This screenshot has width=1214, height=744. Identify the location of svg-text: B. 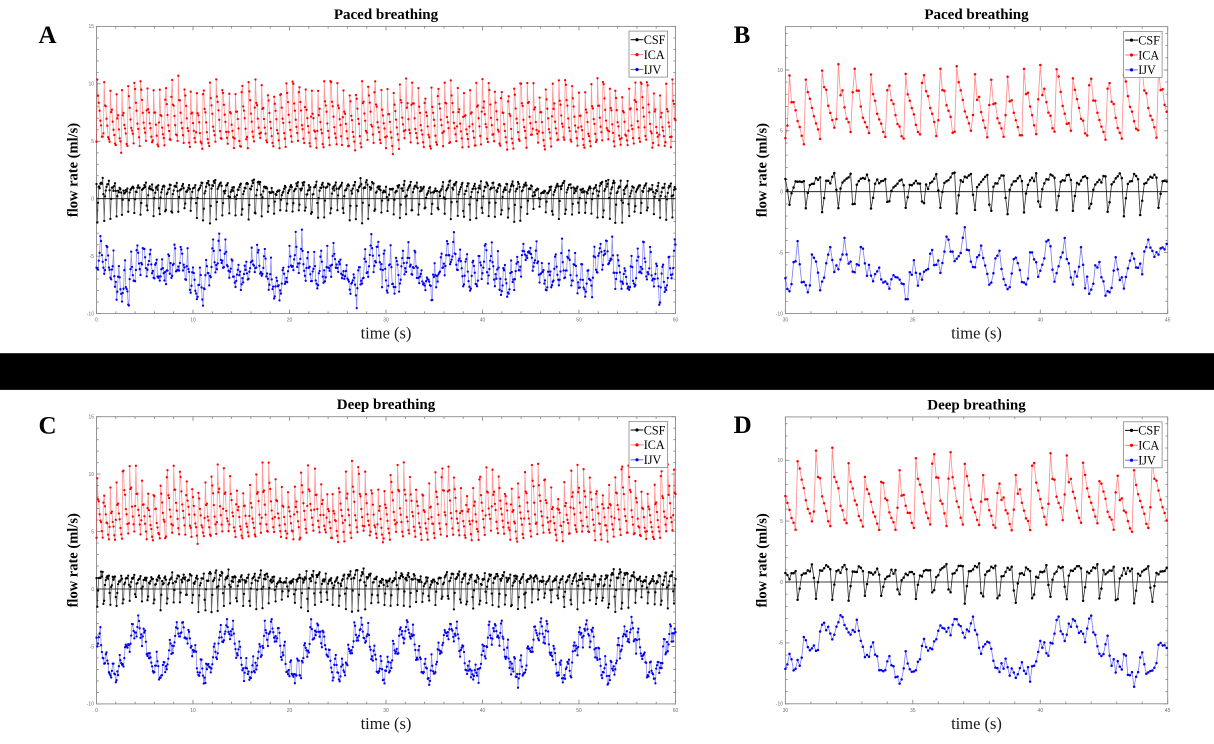
(742, 35).